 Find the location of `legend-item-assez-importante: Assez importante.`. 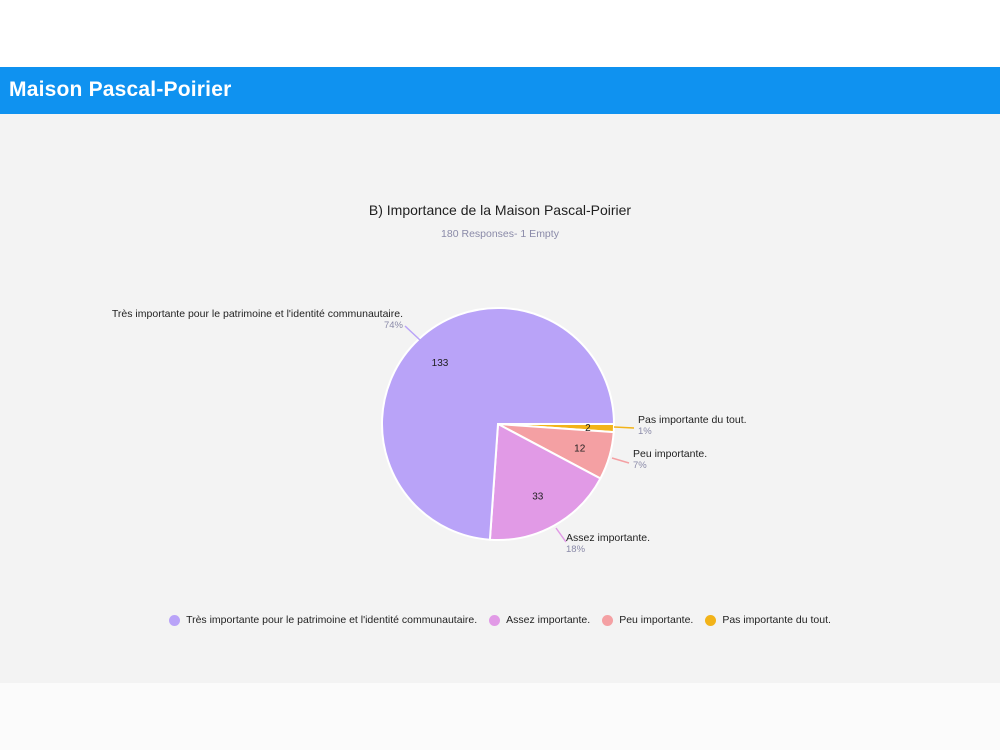

legend-item-assez-importante: Assez importante. is located at coordinates (539, 620).